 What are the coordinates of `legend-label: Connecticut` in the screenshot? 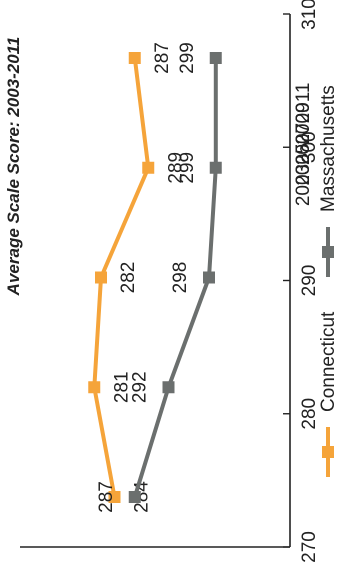 It's located at (328, 361).